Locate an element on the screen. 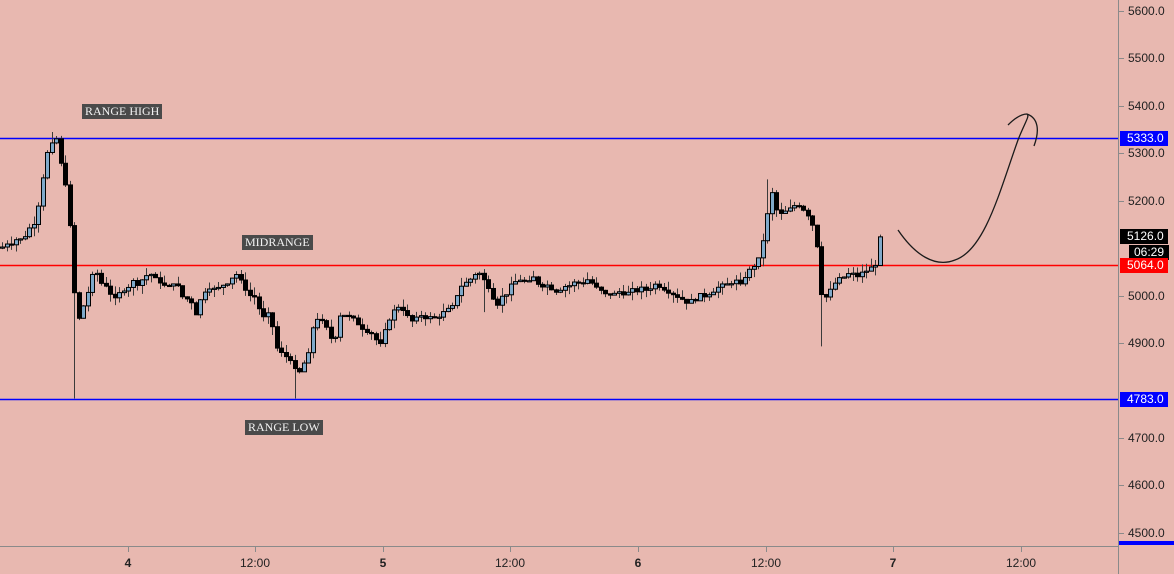 The width and height of the screenshot is (1174, 574). price-tick-label: 4500.0 is located at coordinates (1146, 533).